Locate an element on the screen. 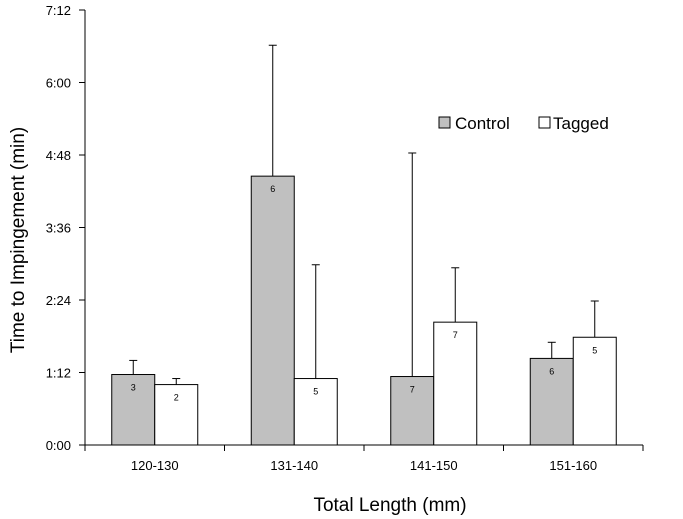 This screenshot has width=683, height=519. legend-label-tagged: Tagged is located at coordinates (581, 123).